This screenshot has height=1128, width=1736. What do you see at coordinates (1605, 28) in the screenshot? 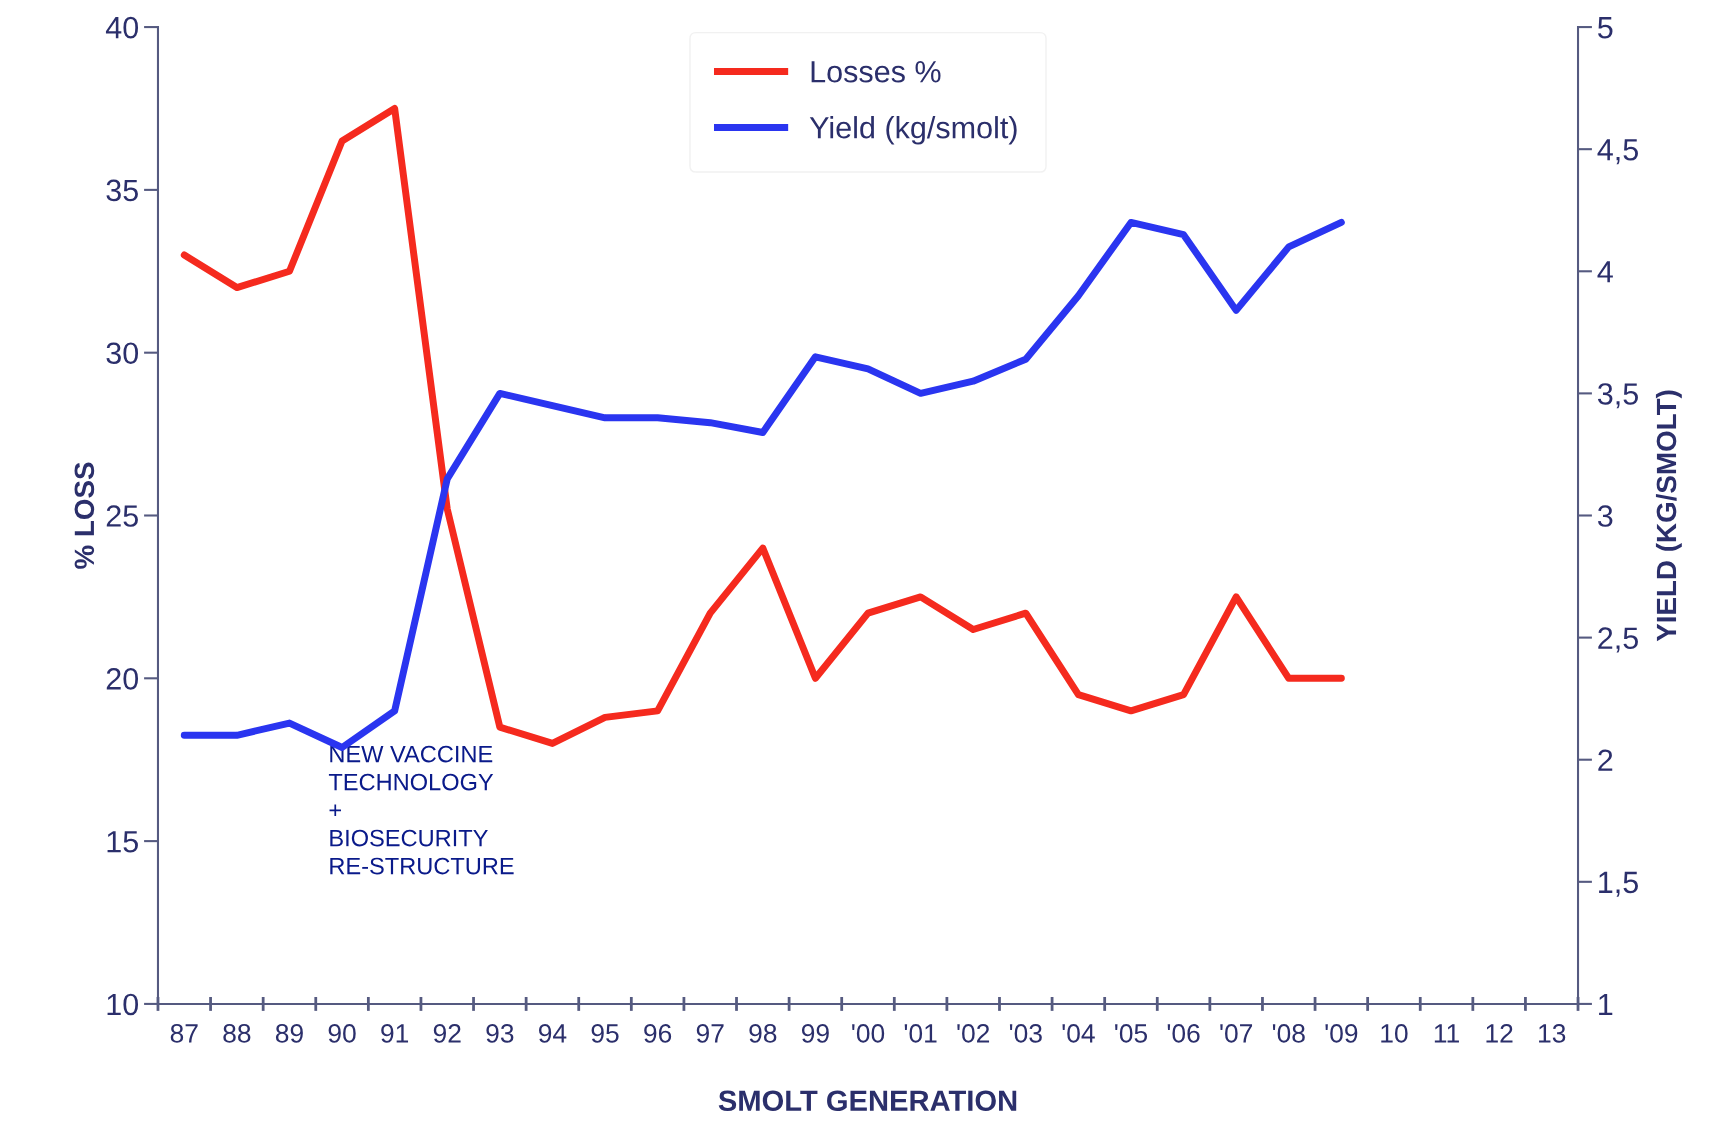
I see `y2-tick-label: 5` at bounding box center [1605, 28].